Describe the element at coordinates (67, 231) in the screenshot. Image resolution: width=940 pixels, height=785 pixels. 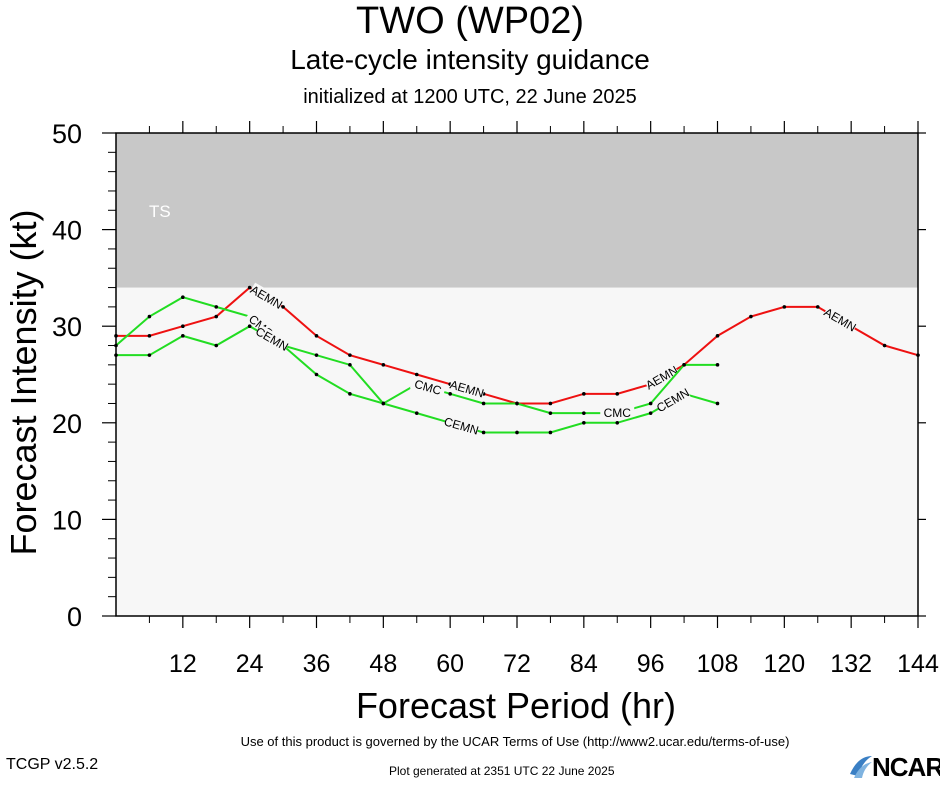
I see `y-tick-label: 40` at that location.